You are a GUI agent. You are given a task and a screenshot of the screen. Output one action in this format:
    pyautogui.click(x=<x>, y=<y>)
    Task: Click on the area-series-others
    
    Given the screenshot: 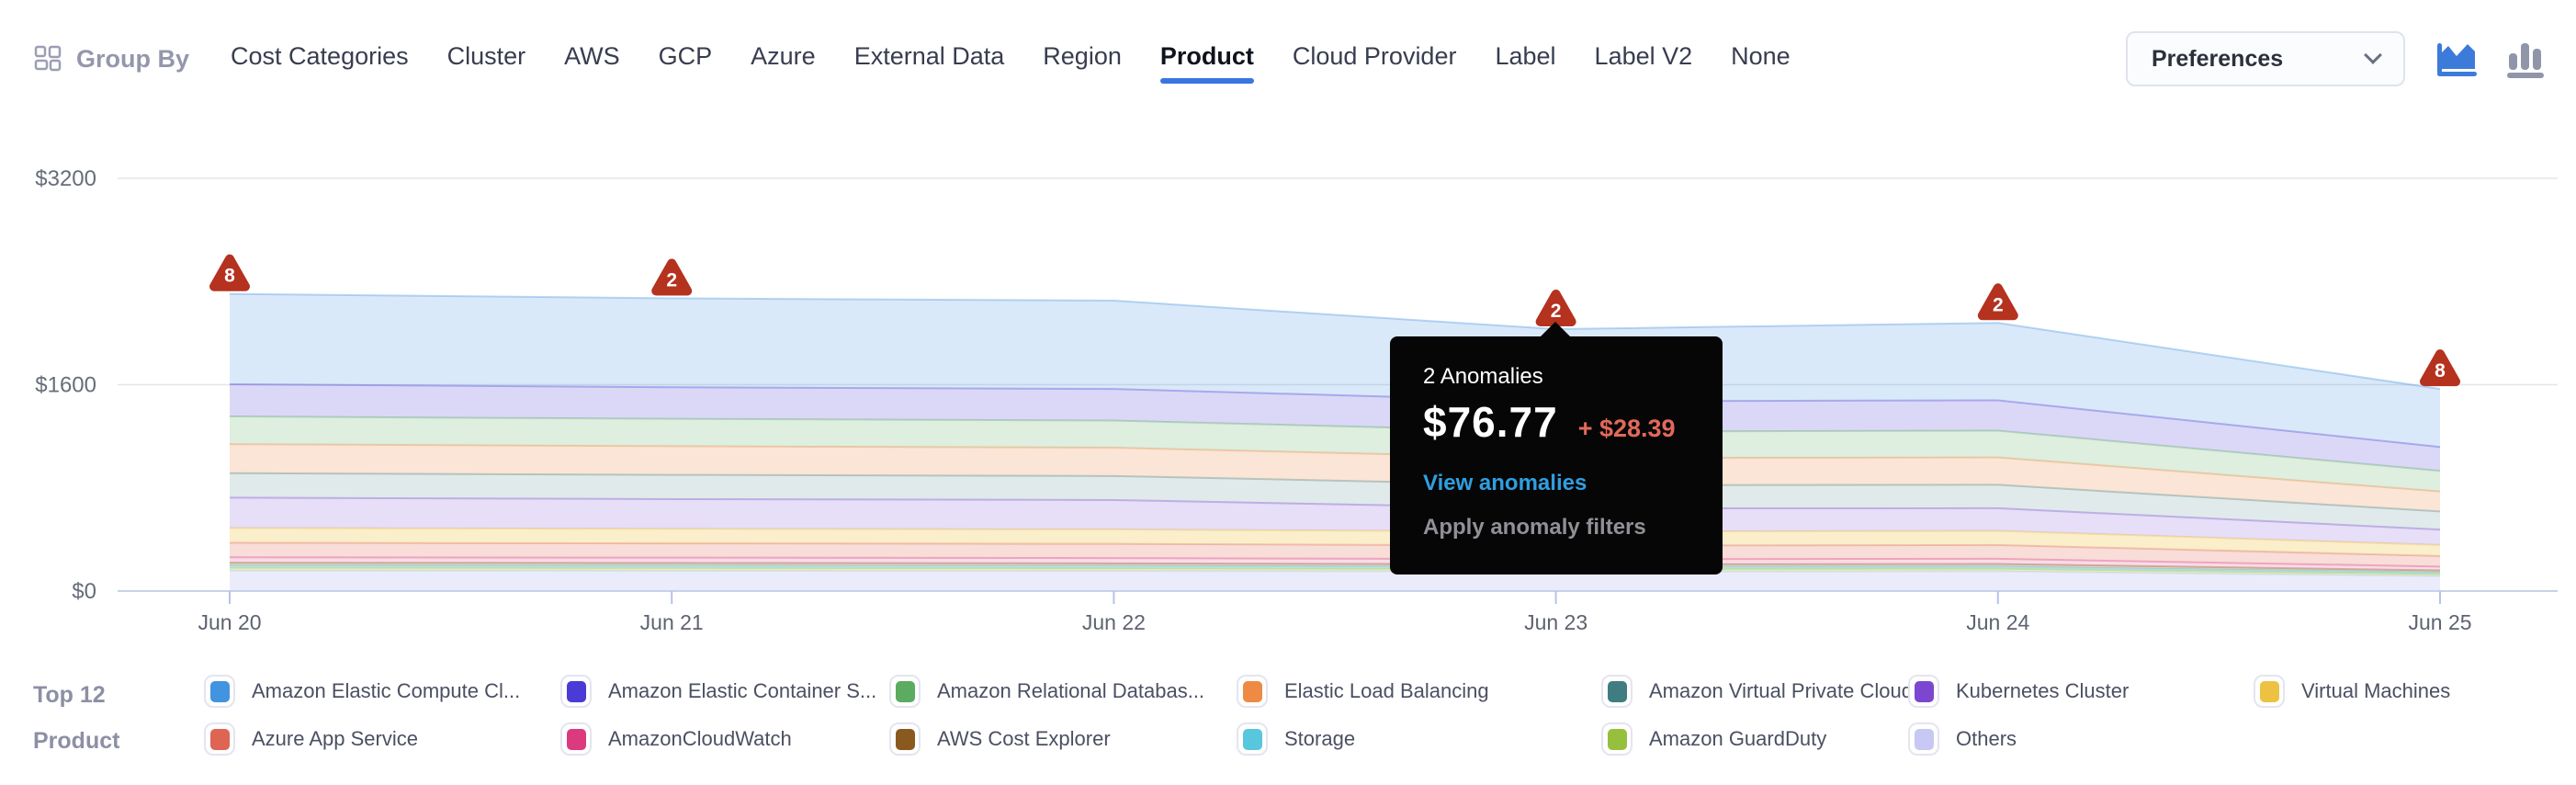 What is the action you would take?
    pyautogui.click(x=1335, y=580)
    